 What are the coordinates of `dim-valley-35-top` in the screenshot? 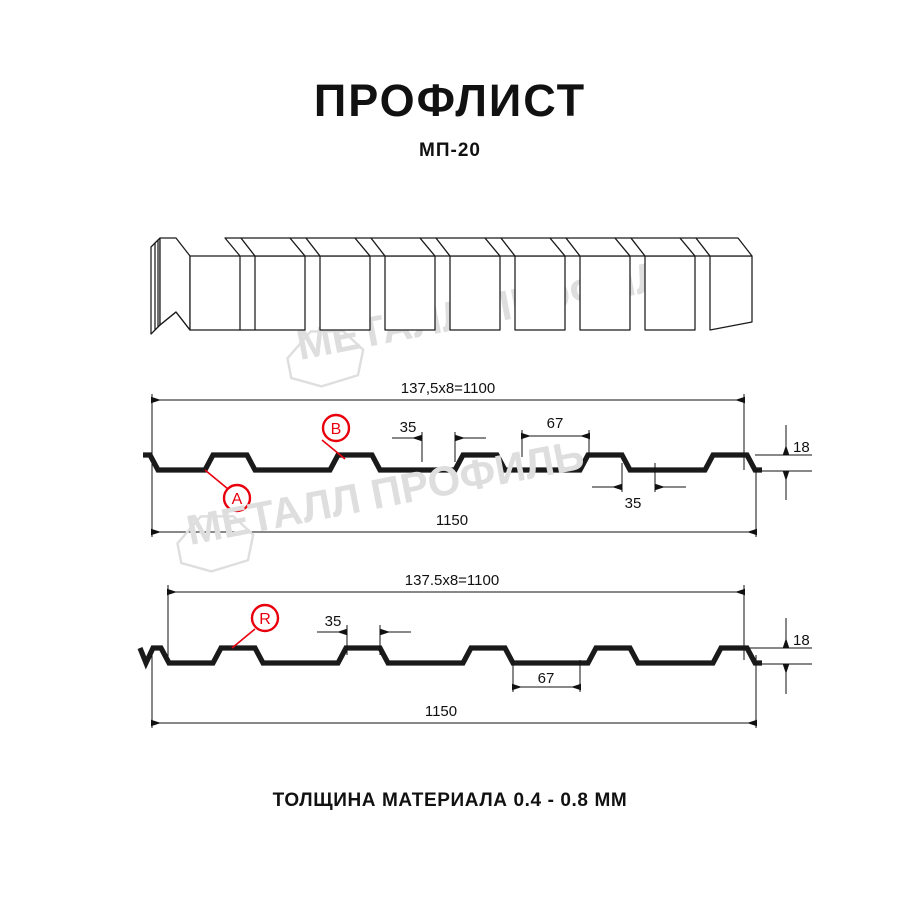 It's located at (639, 477).